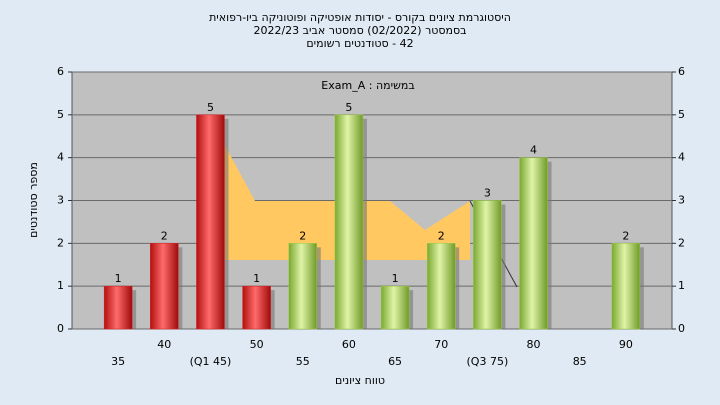  Describe the element at coordinates (681, 242) in the screenshot. I see `y2-tick-label: 2` at that location.